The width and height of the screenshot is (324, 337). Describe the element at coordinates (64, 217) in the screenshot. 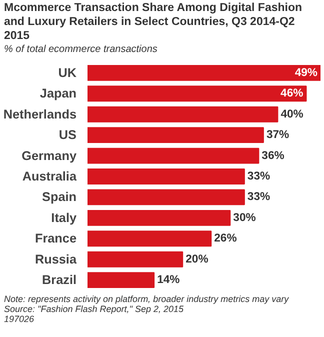

I see `y-tick-label: Italy` at that location.